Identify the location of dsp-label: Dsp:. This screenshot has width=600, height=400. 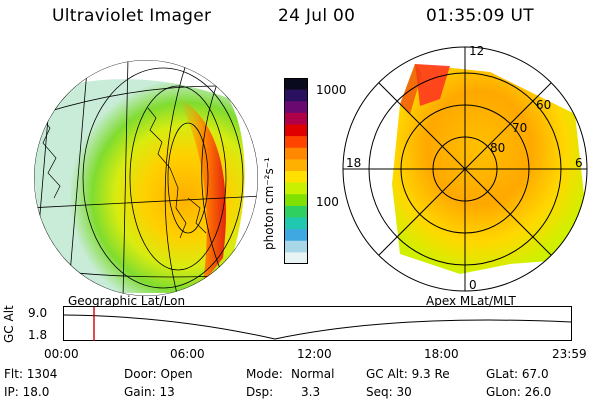
(260, 392).